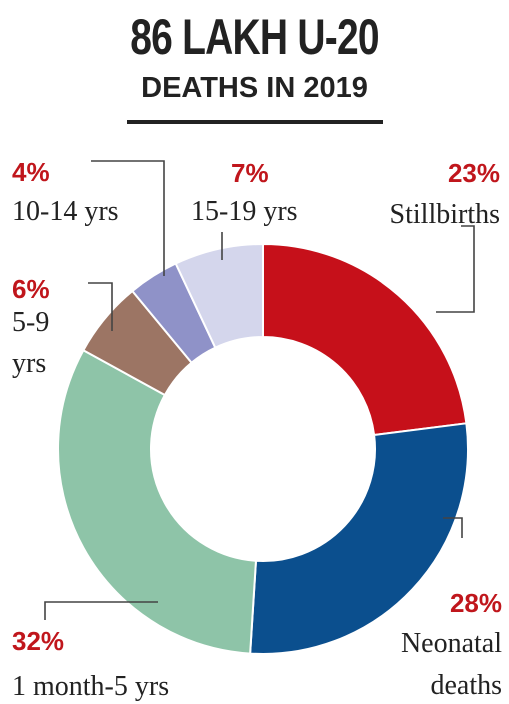  What do you see at coordinates (30, 322) in the screenshot?
I see `category-label-5-9-yrs-line-1: 5-9` at bounding box center [30, 322].